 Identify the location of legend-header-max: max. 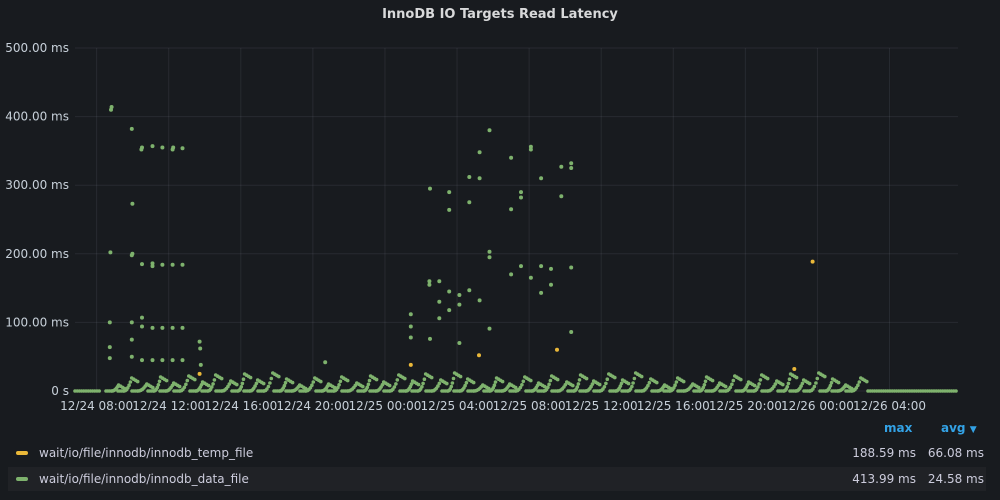
(898, 428).